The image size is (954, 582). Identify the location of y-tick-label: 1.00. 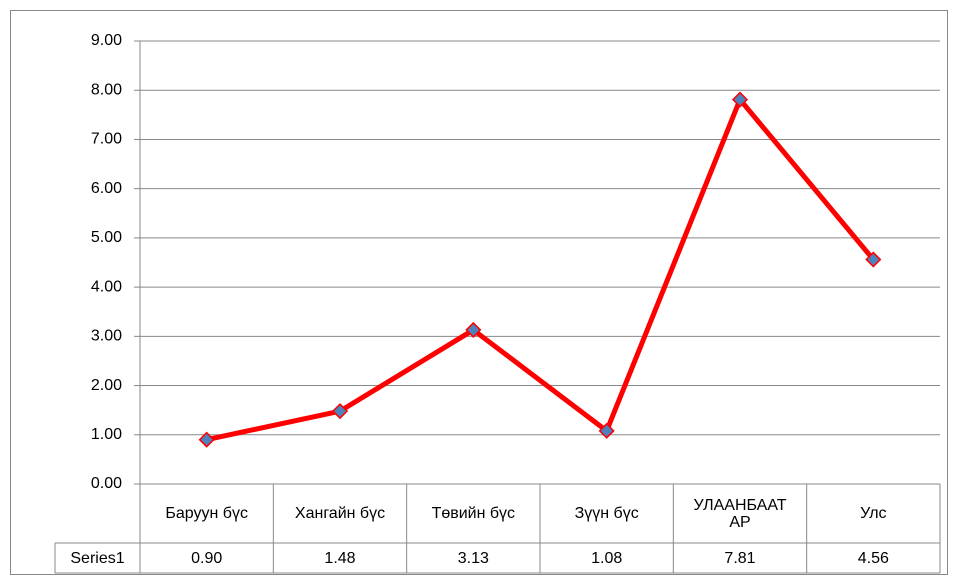
(106, 434).